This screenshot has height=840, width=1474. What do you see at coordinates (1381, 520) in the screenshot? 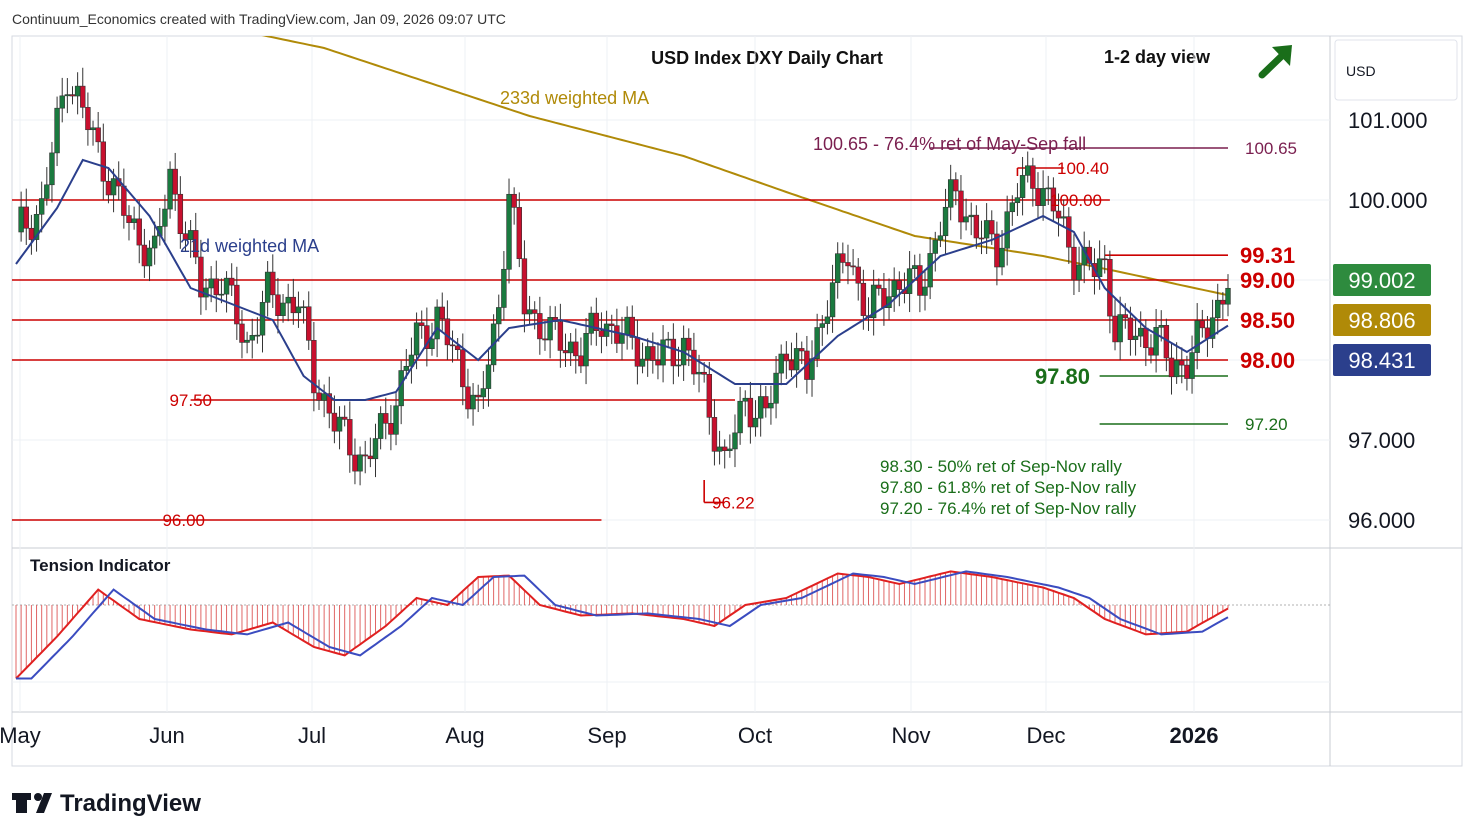
I see `y-tick-label: 96.000` at bounding box center [1381, 520].